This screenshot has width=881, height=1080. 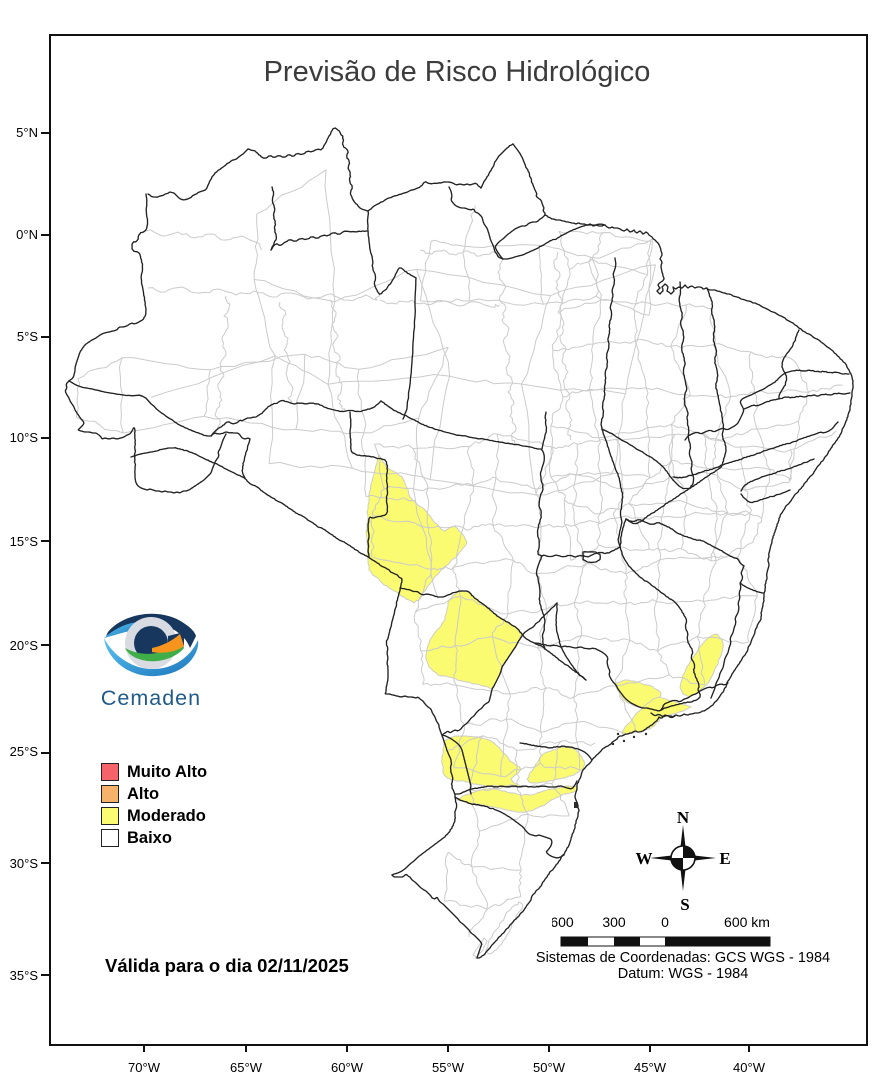 I want to click on svg-text: 600 km, so click(x=747, y=922).